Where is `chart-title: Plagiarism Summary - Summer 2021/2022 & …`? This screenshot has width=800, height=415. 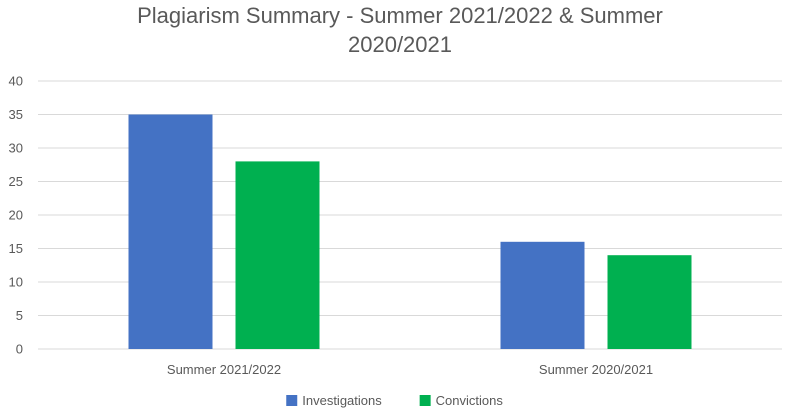 chart-title: Plagiarism Summary - Summer 2021/2022 & … is located at coordinates (400, 30).